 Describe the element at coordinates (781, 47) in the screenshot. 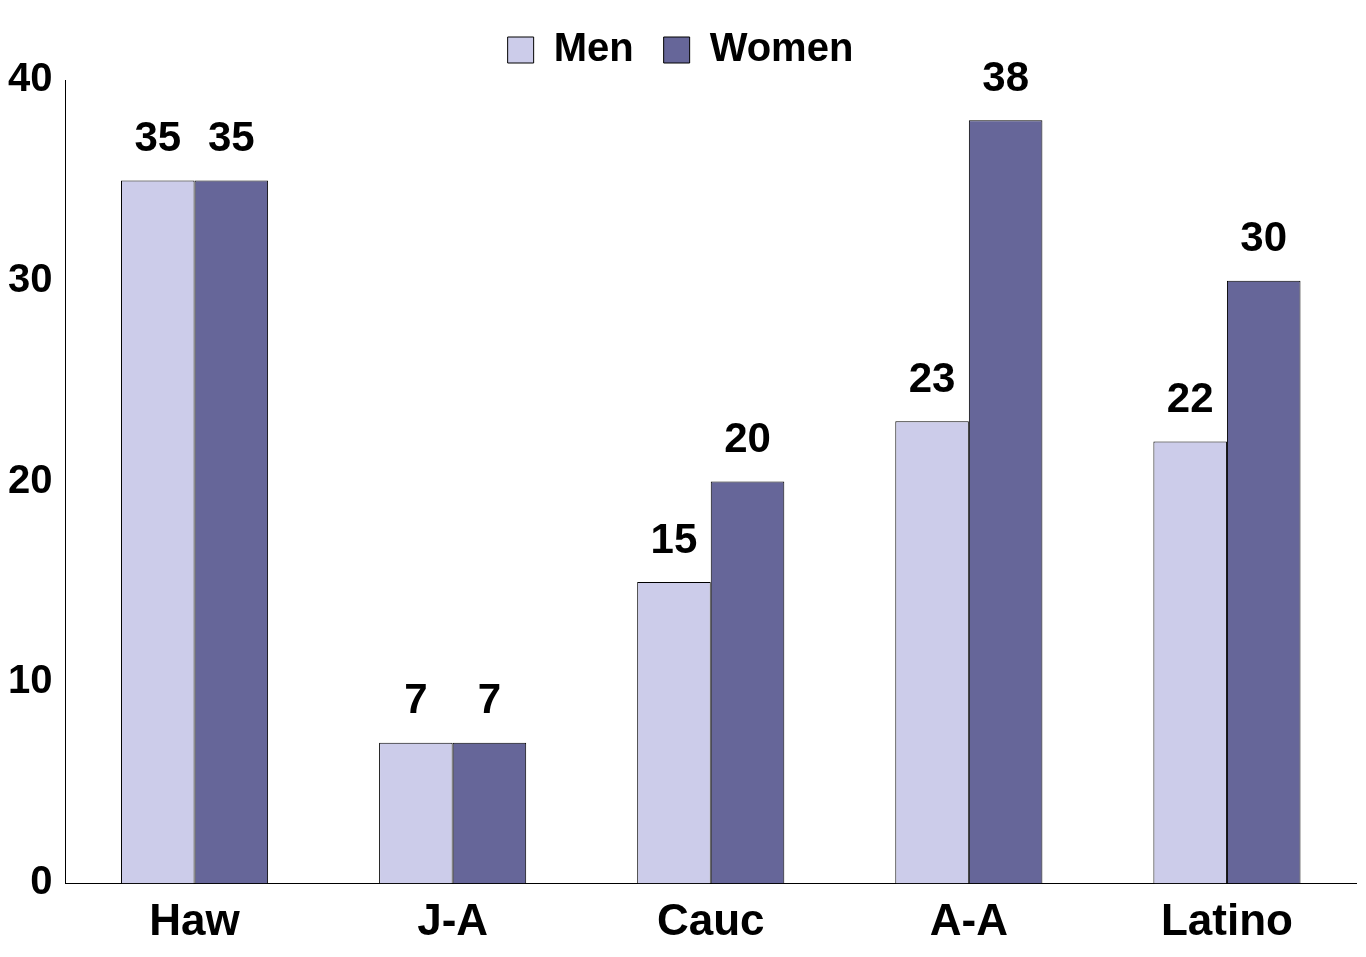

I see `legend-label: Women` at that location.